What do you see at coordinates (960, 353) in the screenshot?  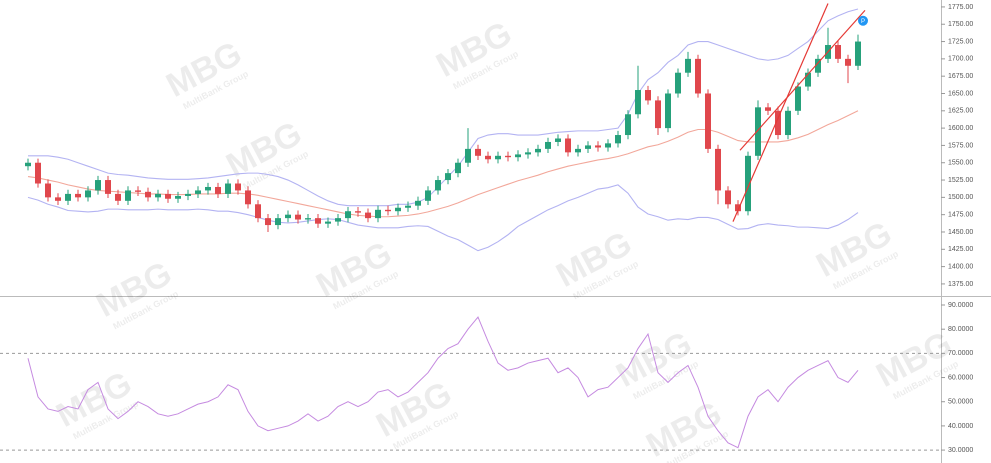 I see `y-tick-label: 70.0000` at bounding box center [960, 353].